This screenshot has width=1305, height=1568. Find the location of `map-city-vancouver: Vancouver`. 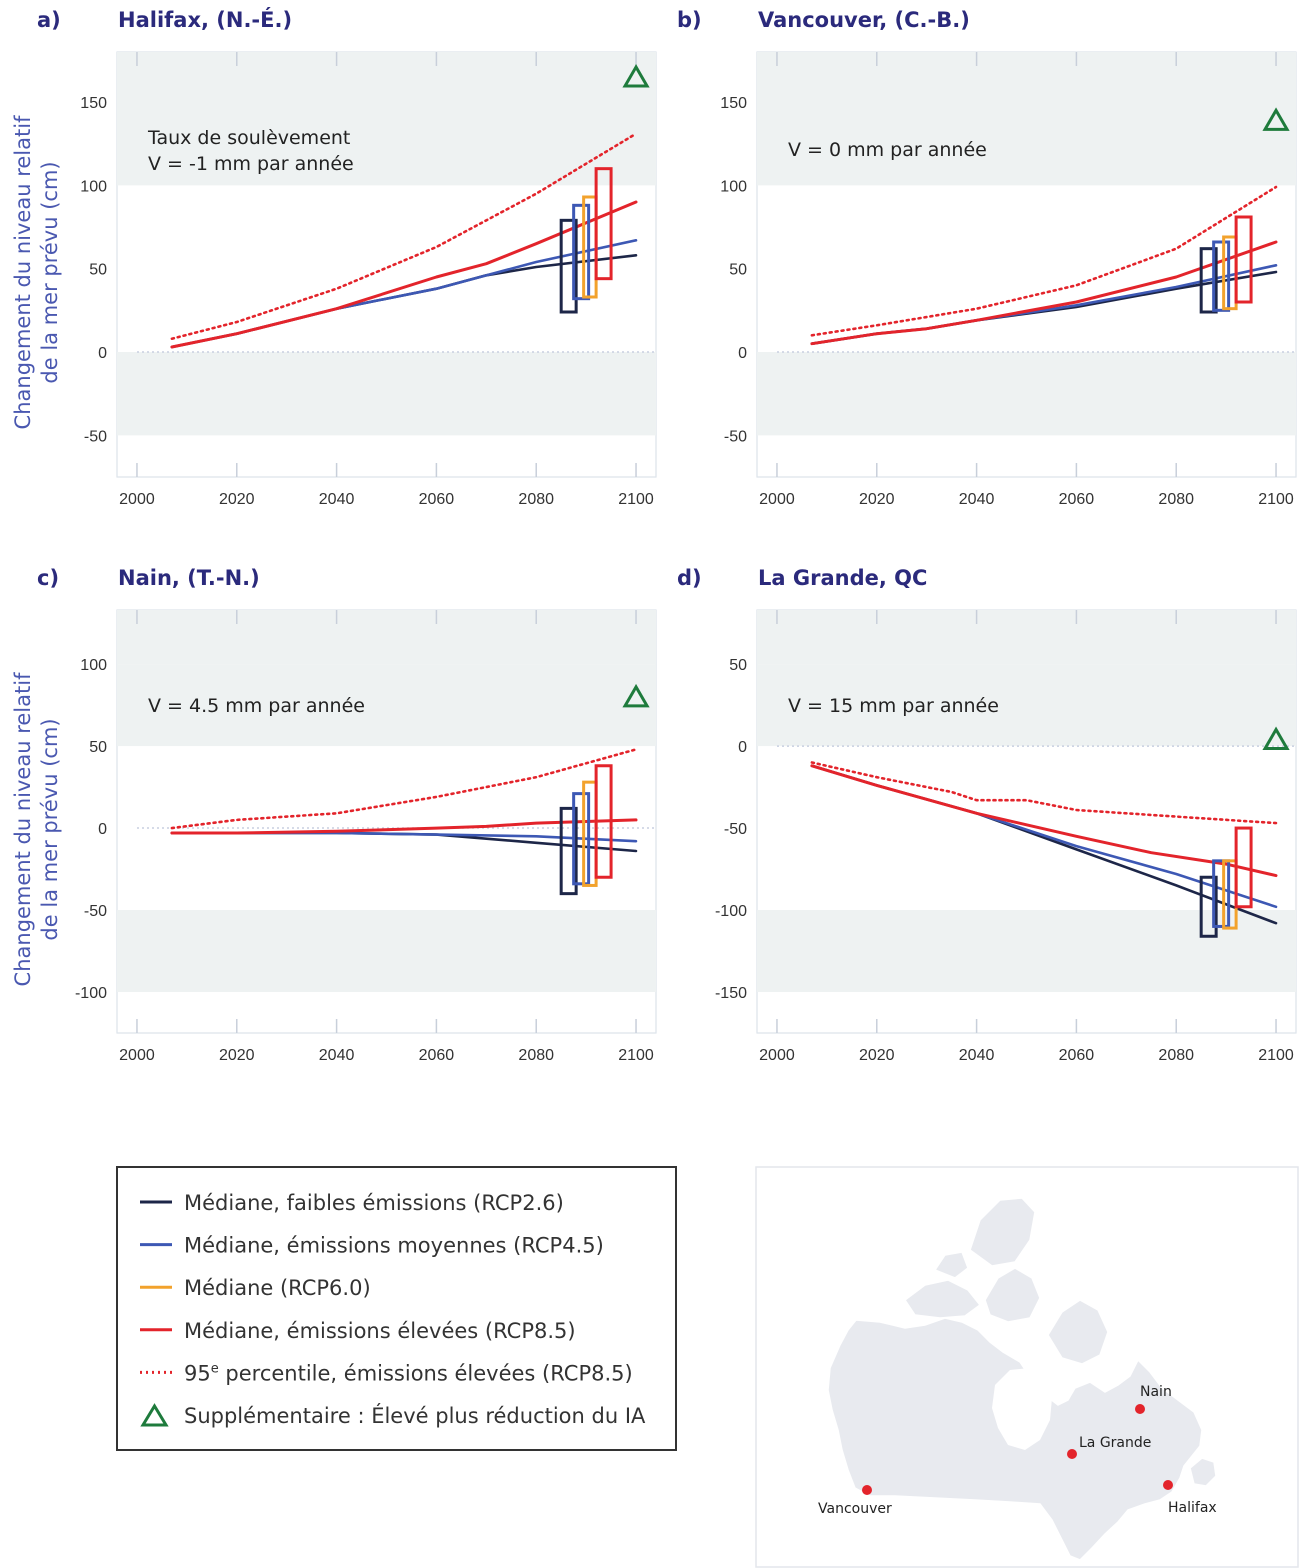

map-city-vancouver: Vancouver is located at coordinates (855, 1501).